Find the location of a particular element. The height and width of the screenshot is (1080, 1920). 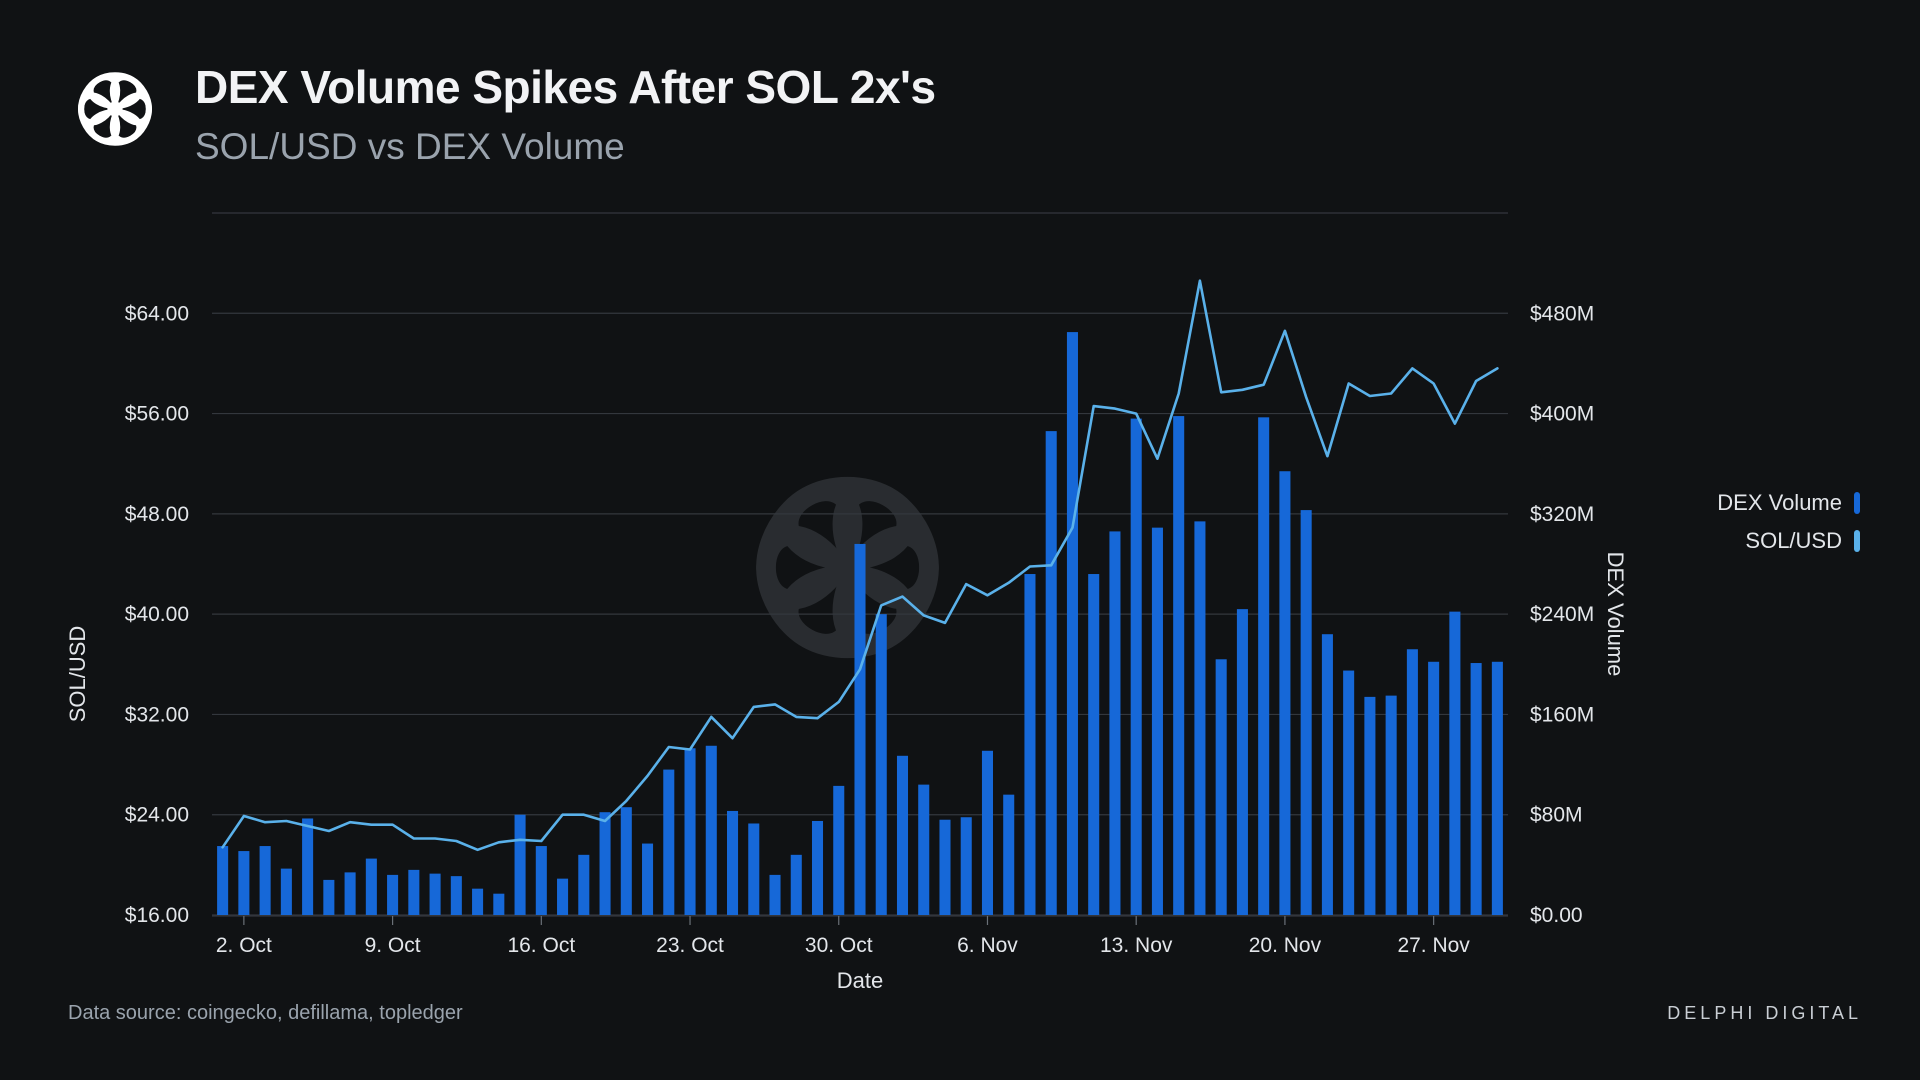

y-right-tick-label: $320M is located at coordinates (1562, 514).